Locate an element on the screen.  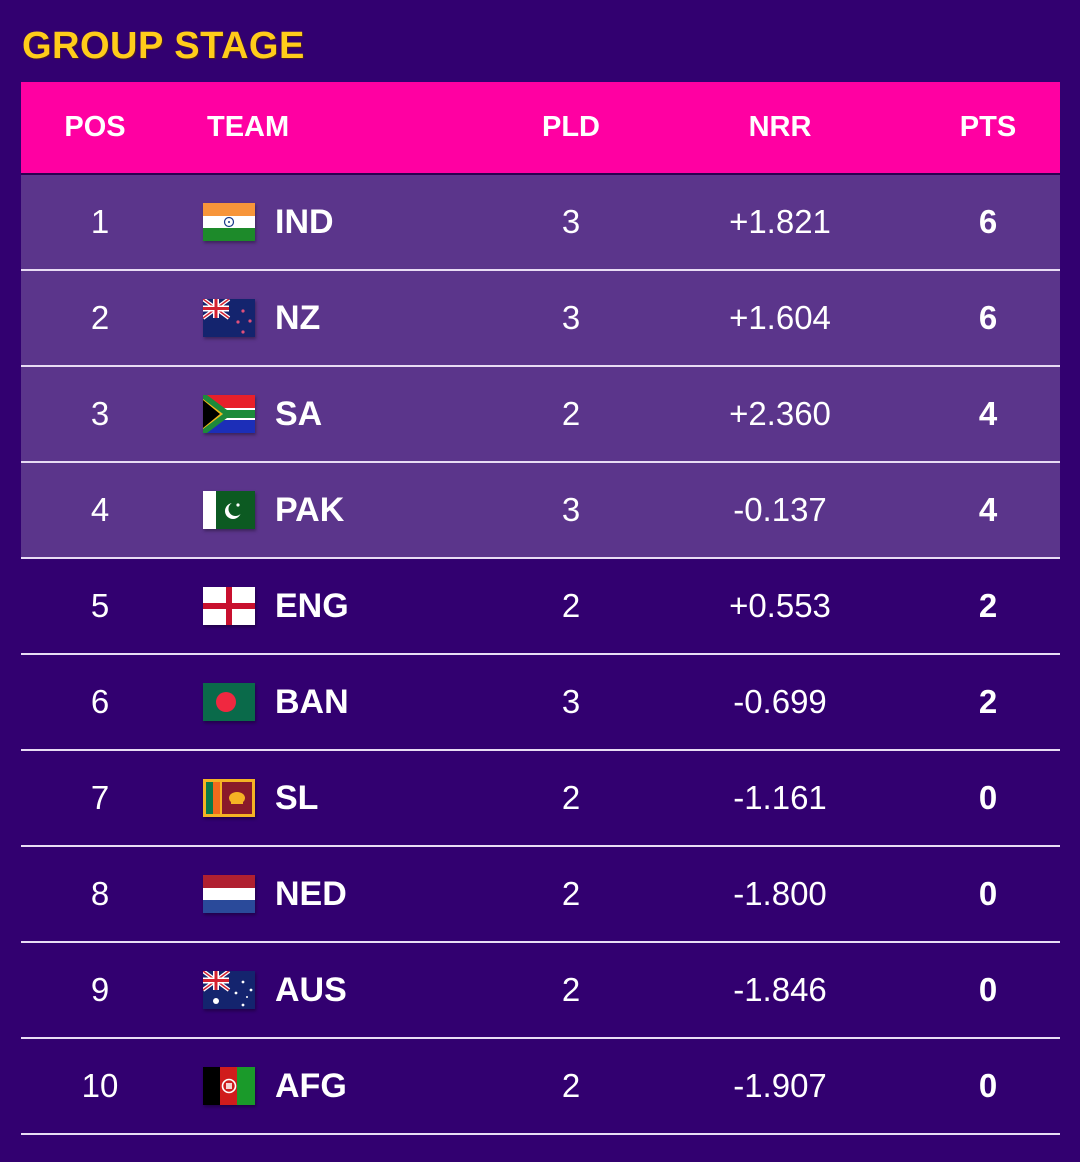
team-cell: BAN is located at coordinates (342, 702).